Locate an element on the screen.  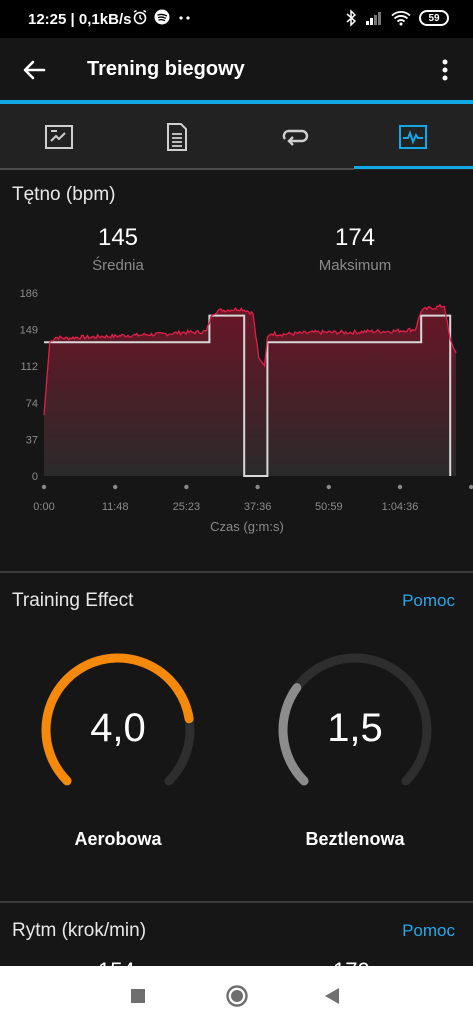
anaerobic-gauge is located at coordinates (355, 719).